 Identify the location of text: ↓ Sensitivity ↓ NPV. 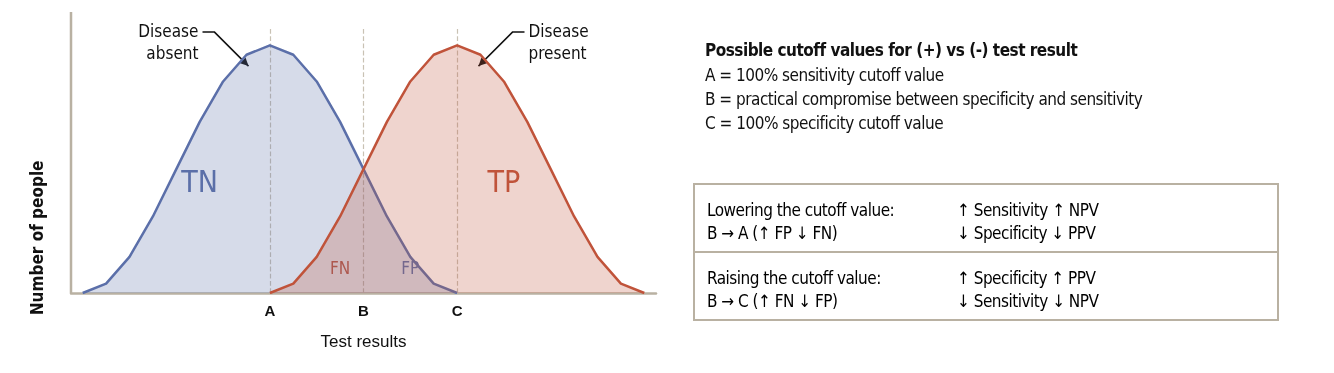
(1028, 301).